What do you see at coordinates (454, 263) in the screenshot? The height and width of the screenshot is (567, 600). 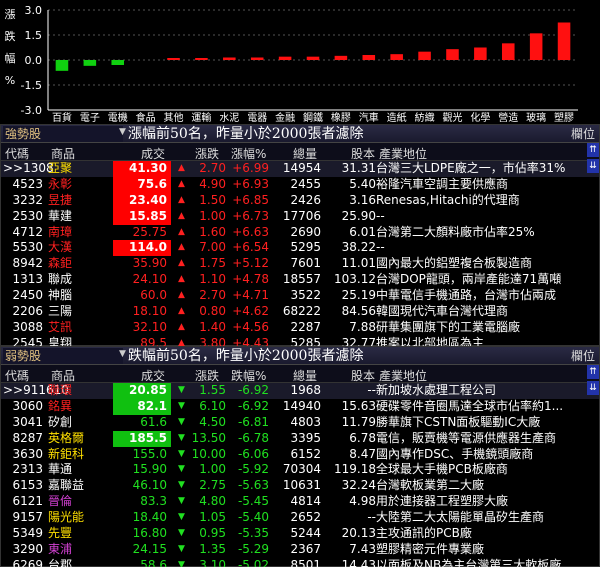 I see `industry-position: 國內最大的鋁塑複合板製造商` at bounding box center [454, 263].